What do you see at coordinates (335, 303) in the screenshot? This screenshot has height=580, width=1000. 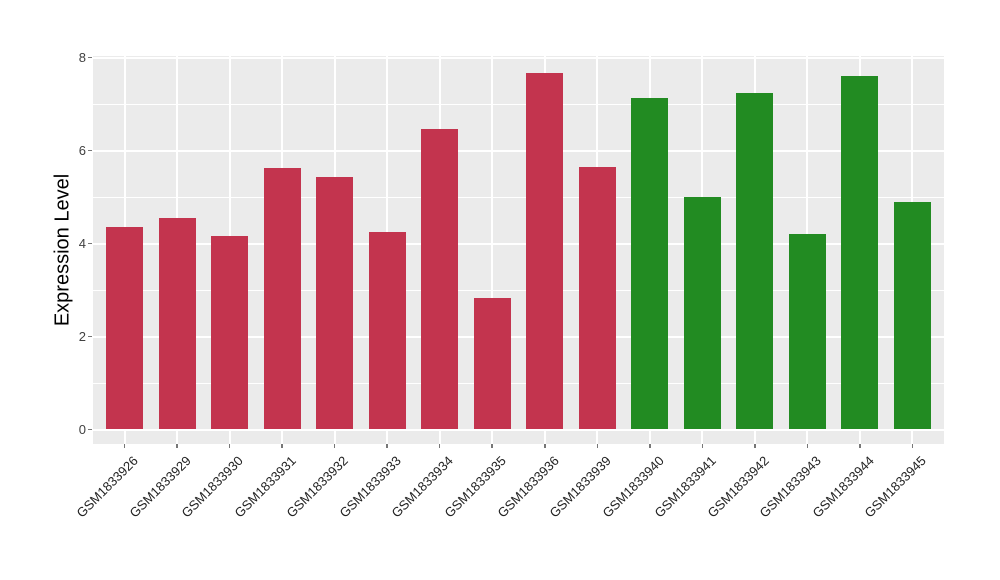 I see `bar-GSM1833932` at bounding box center [335, 303].